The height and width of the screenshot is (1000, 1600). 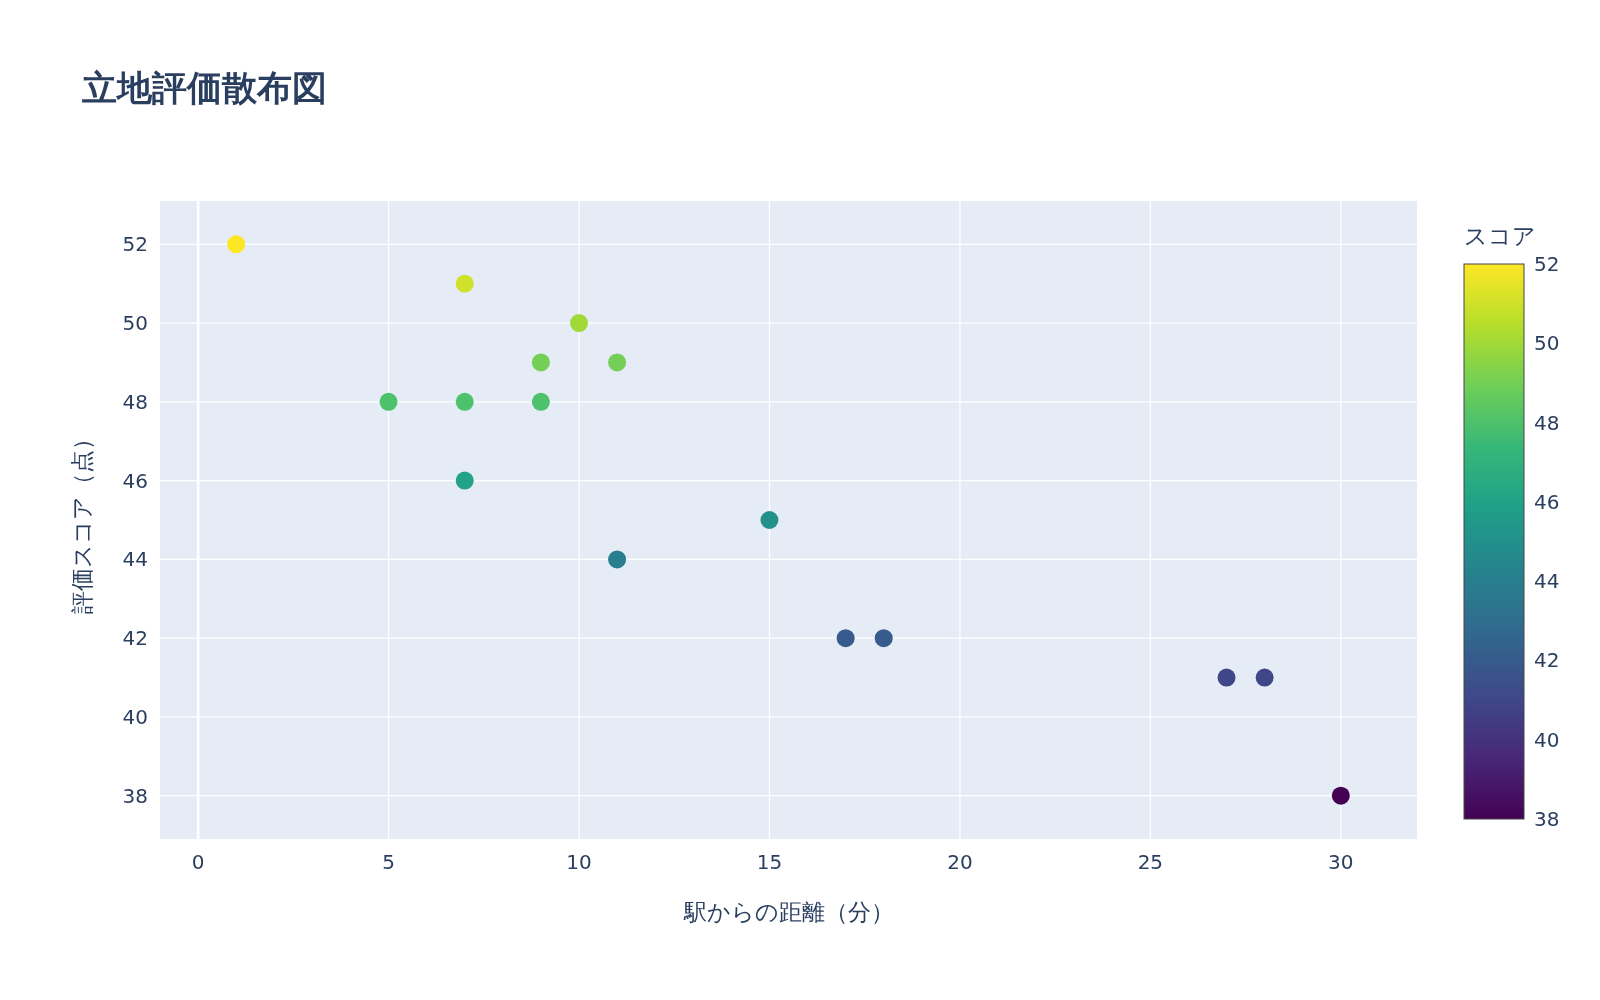 I want to click on x-tick-label: 10, so click(x=579, y=862).